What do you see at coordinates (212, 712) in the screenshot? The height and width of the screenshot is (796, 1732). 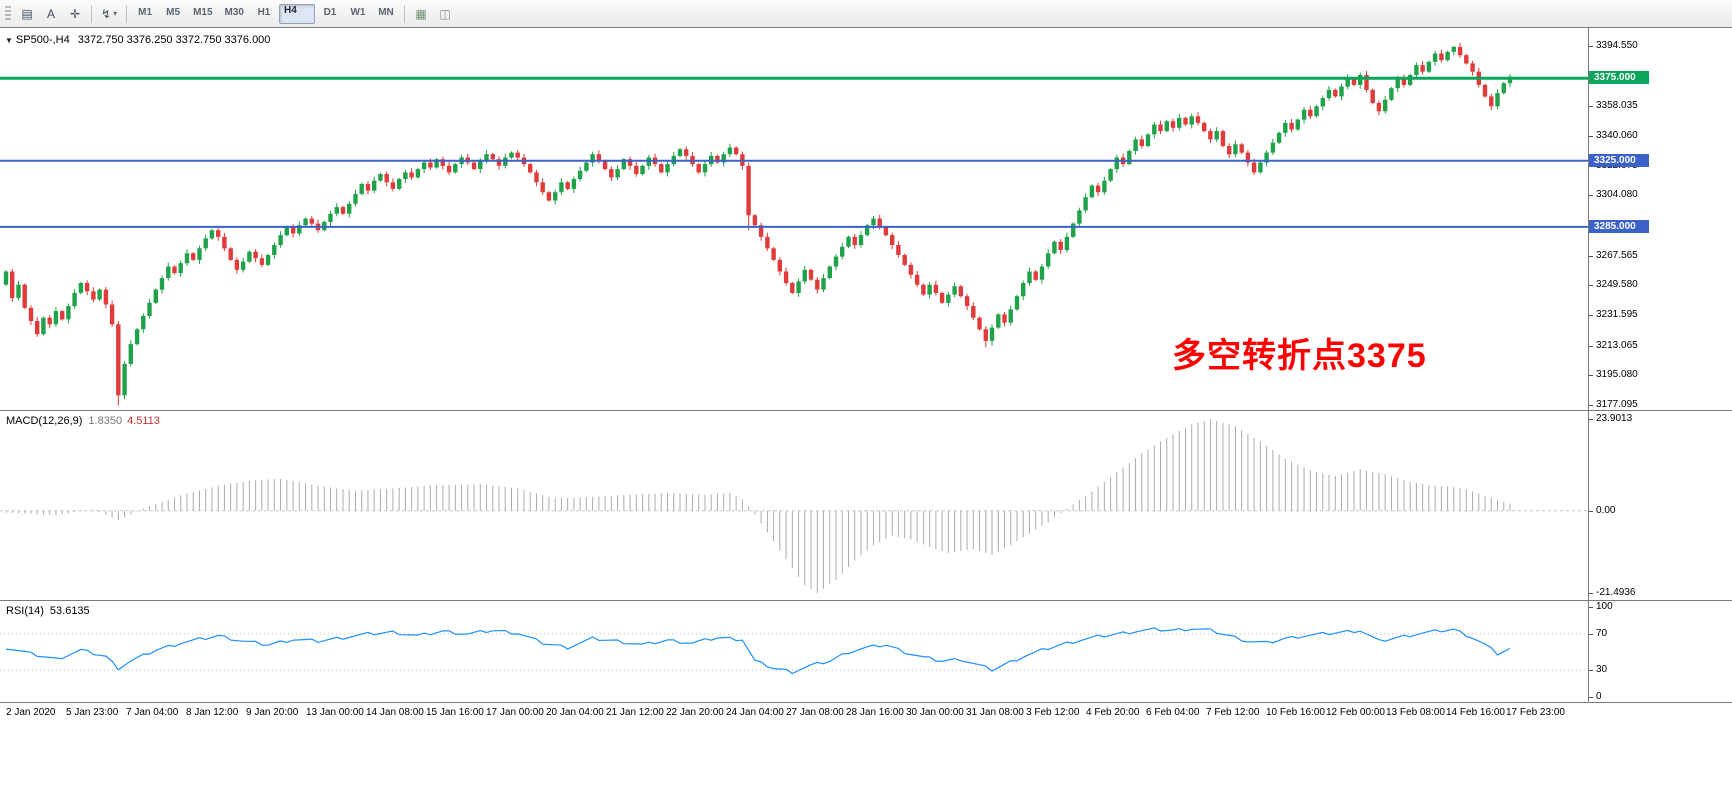 I see `time-label: 8 Jan 12:00` at bounding box center [212, 712].